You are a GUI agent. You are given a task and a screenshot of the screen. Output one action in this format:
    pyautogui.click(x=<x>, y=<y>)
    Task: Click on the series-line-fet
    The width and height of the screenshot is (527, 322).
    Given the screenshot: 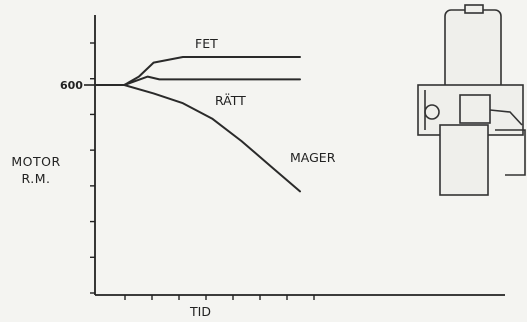 What is the action you would take?
    pyautogui.click(x=197, y=71)
    